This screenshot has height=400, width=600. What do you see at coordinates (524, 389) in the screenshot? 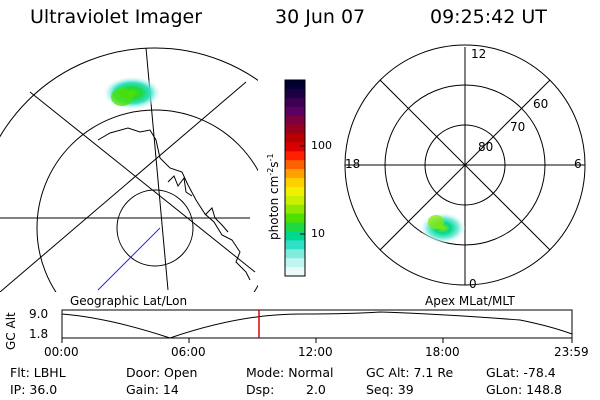
I see `glon-readout: GLon: 148.8` at bounding box center [524, 389].